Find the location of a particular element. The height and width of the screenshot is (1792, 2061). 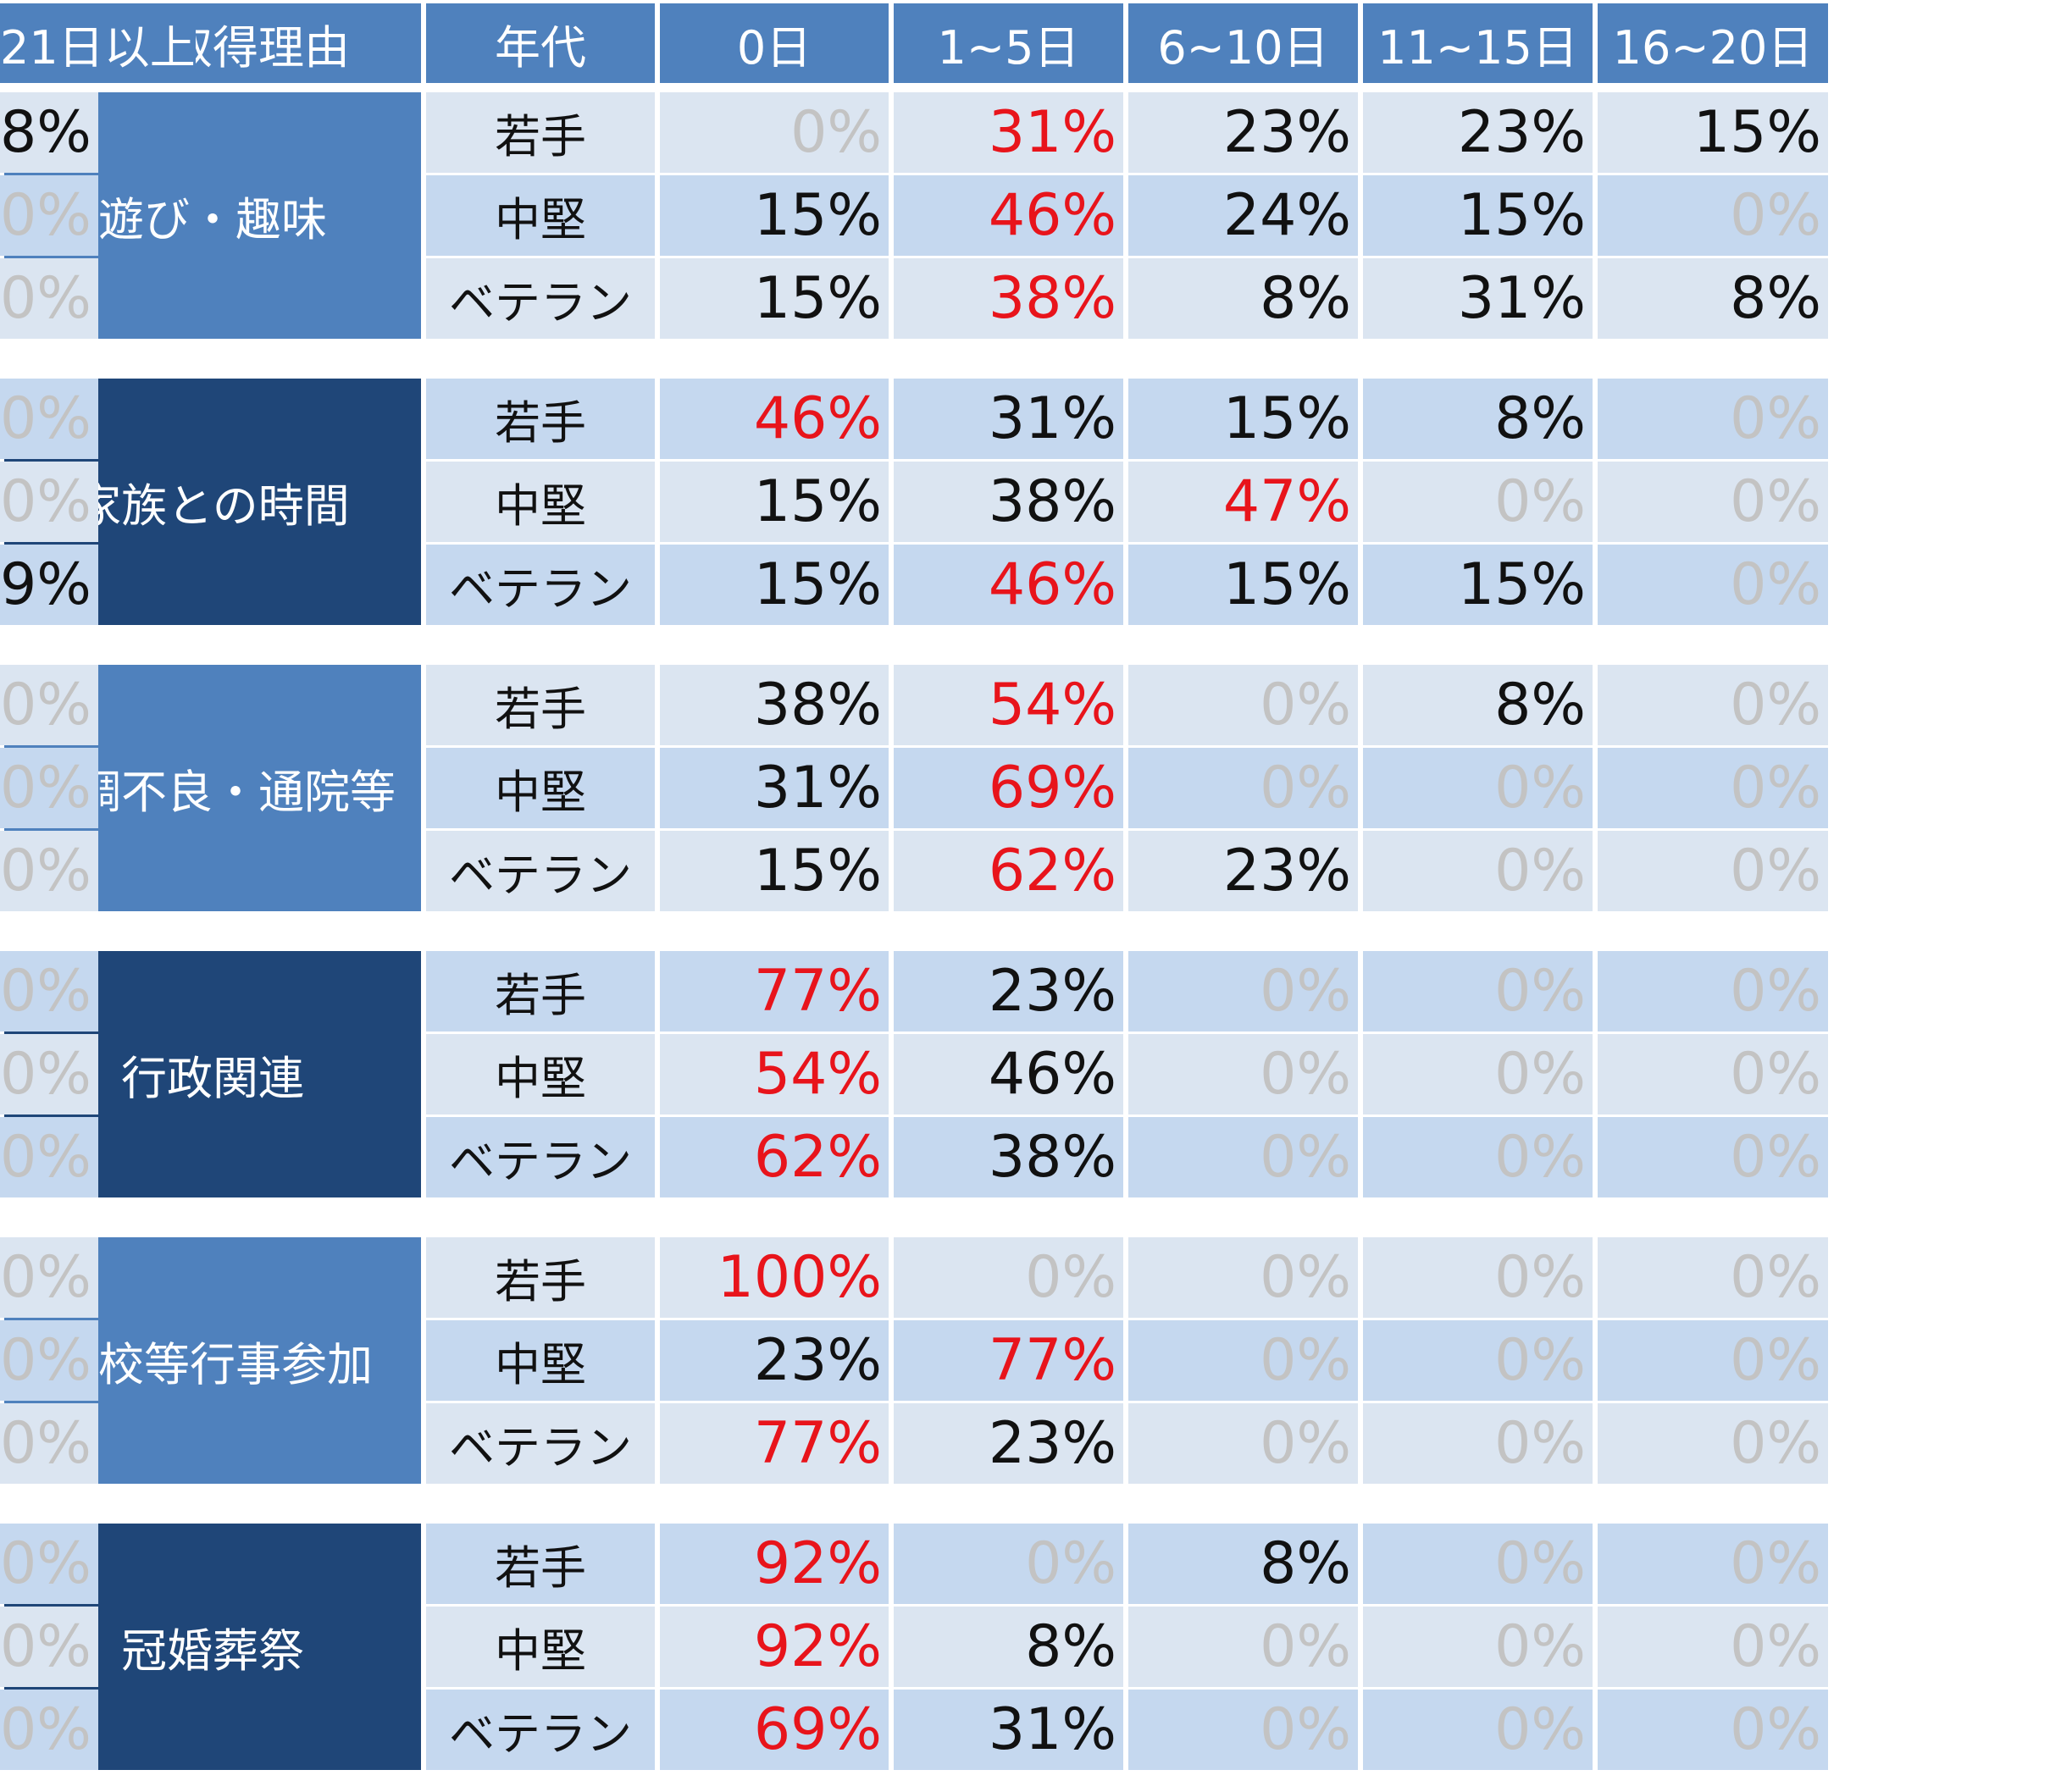

percent-cell: 24% is located at coordinates (1243, 215).